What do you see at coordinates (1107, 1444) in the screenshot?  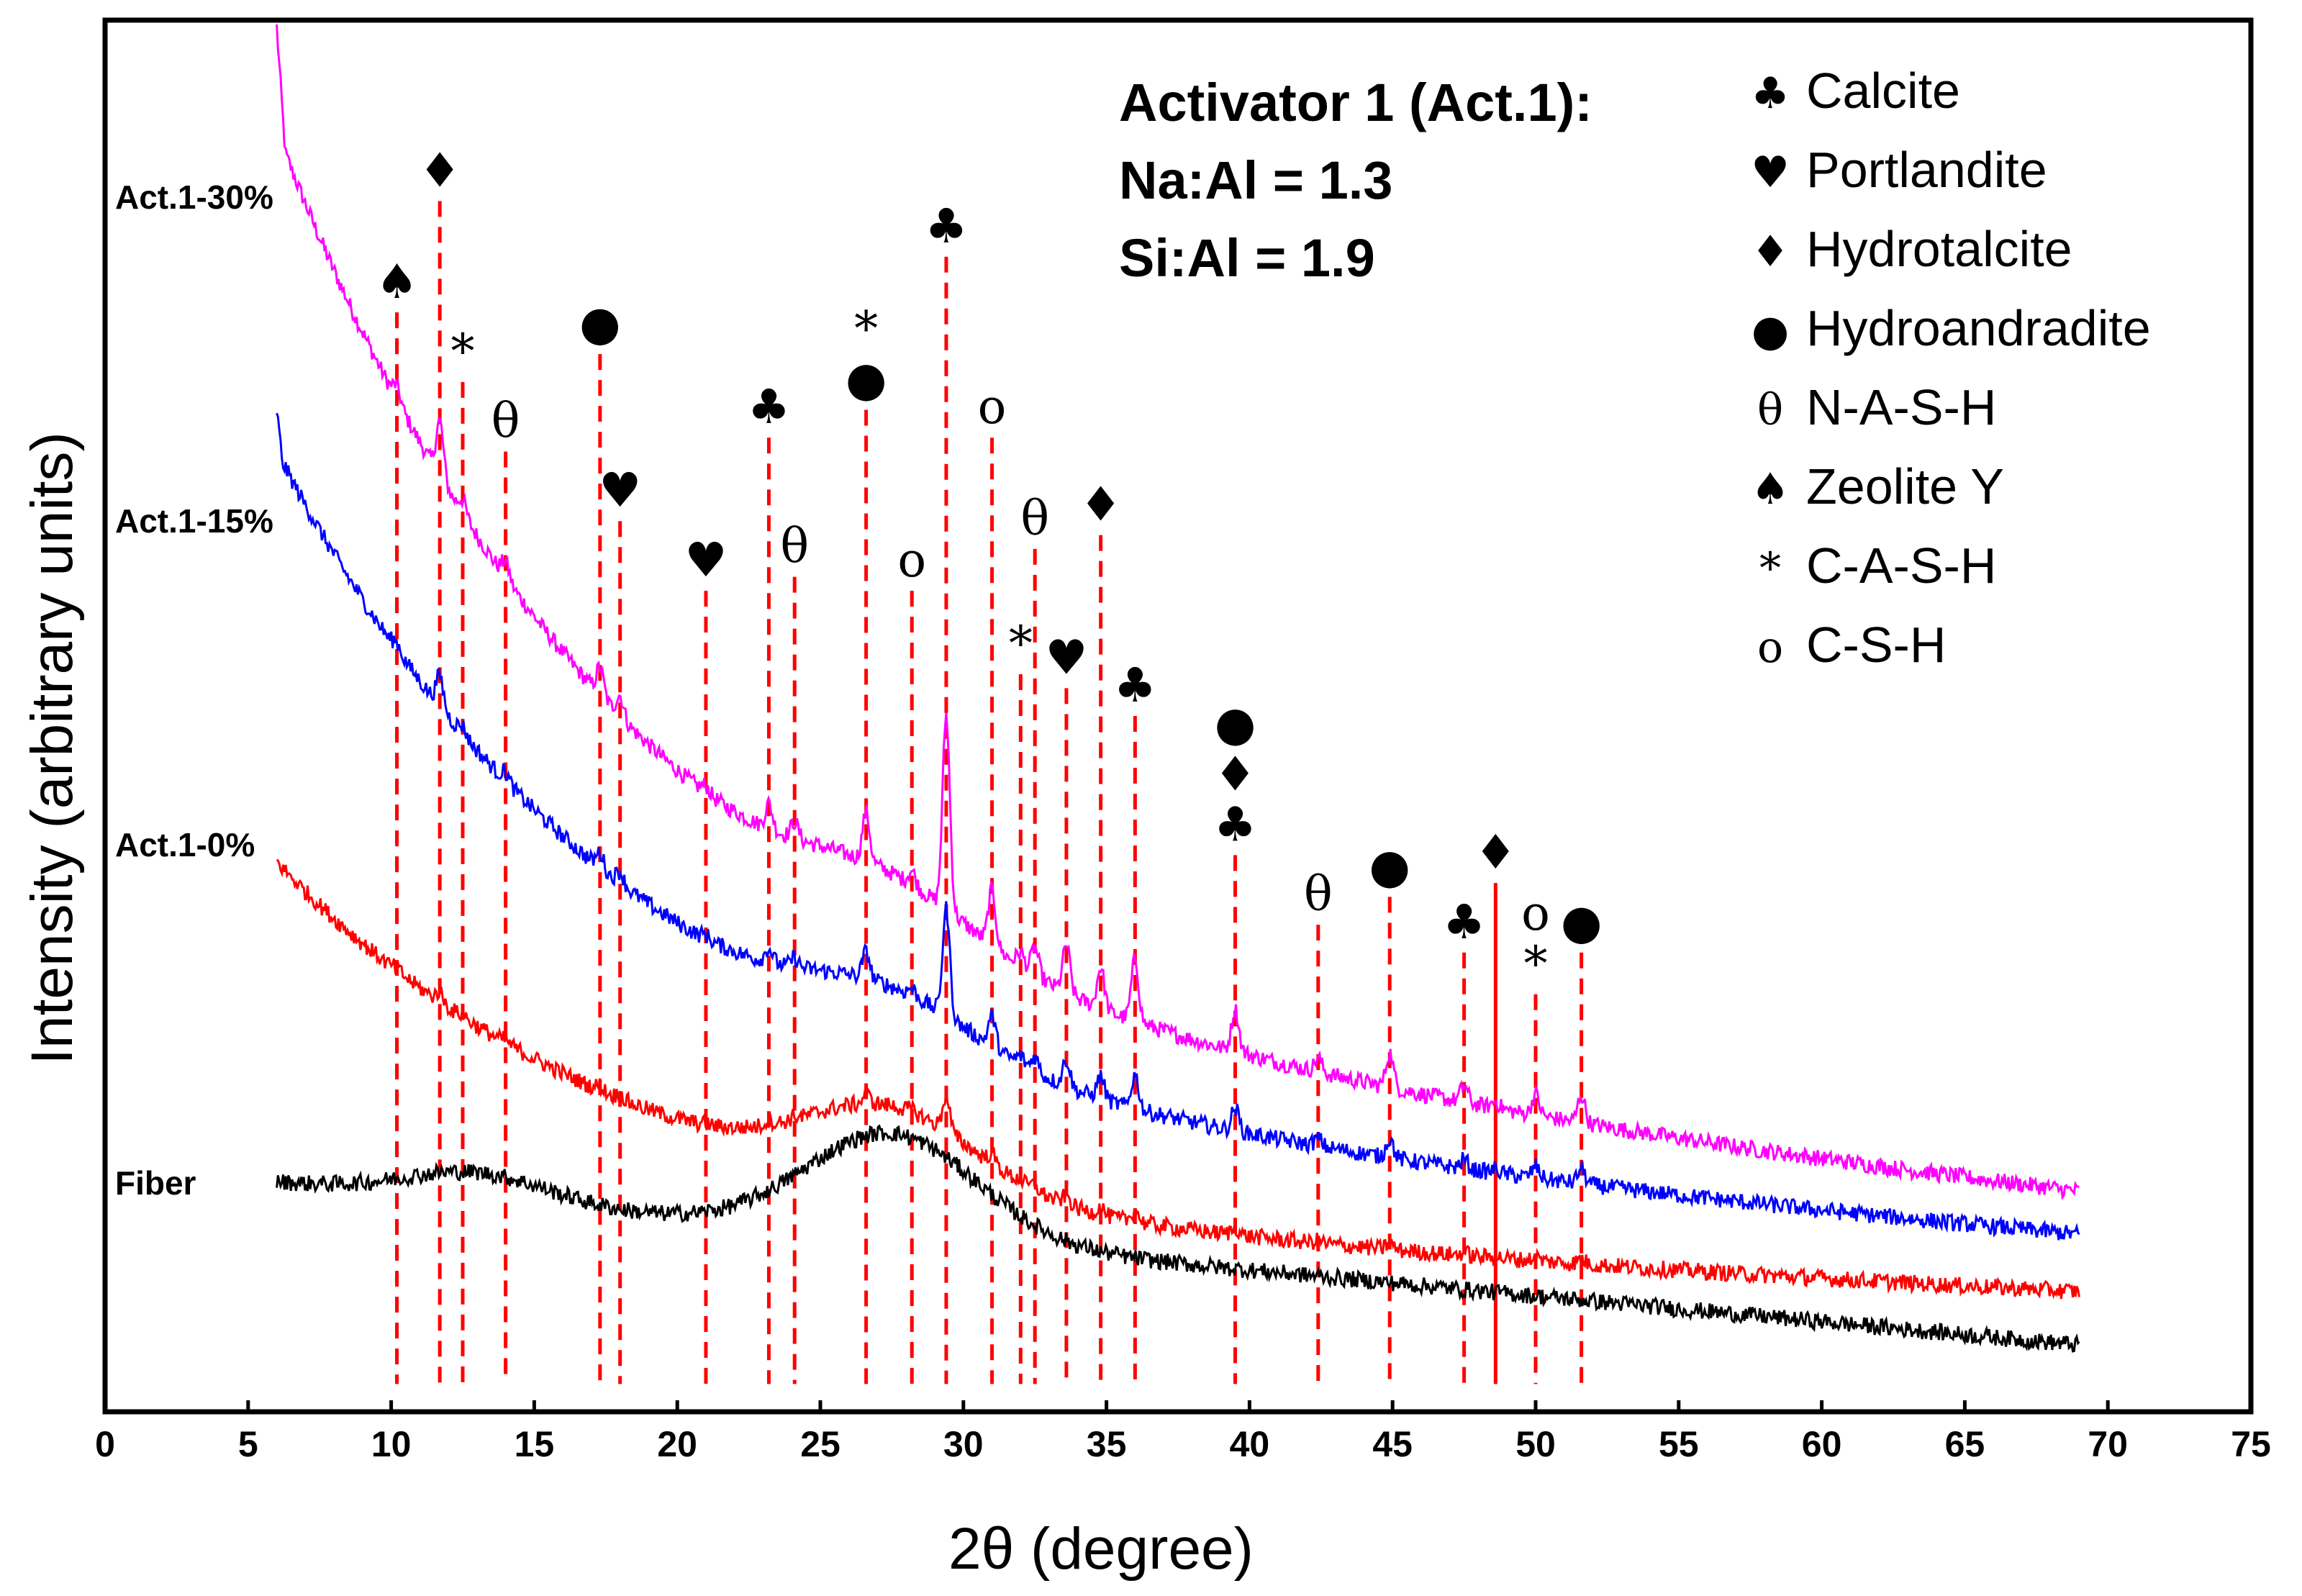 I see `x-tick-label: 35` at bounding box center [1107, 1444].